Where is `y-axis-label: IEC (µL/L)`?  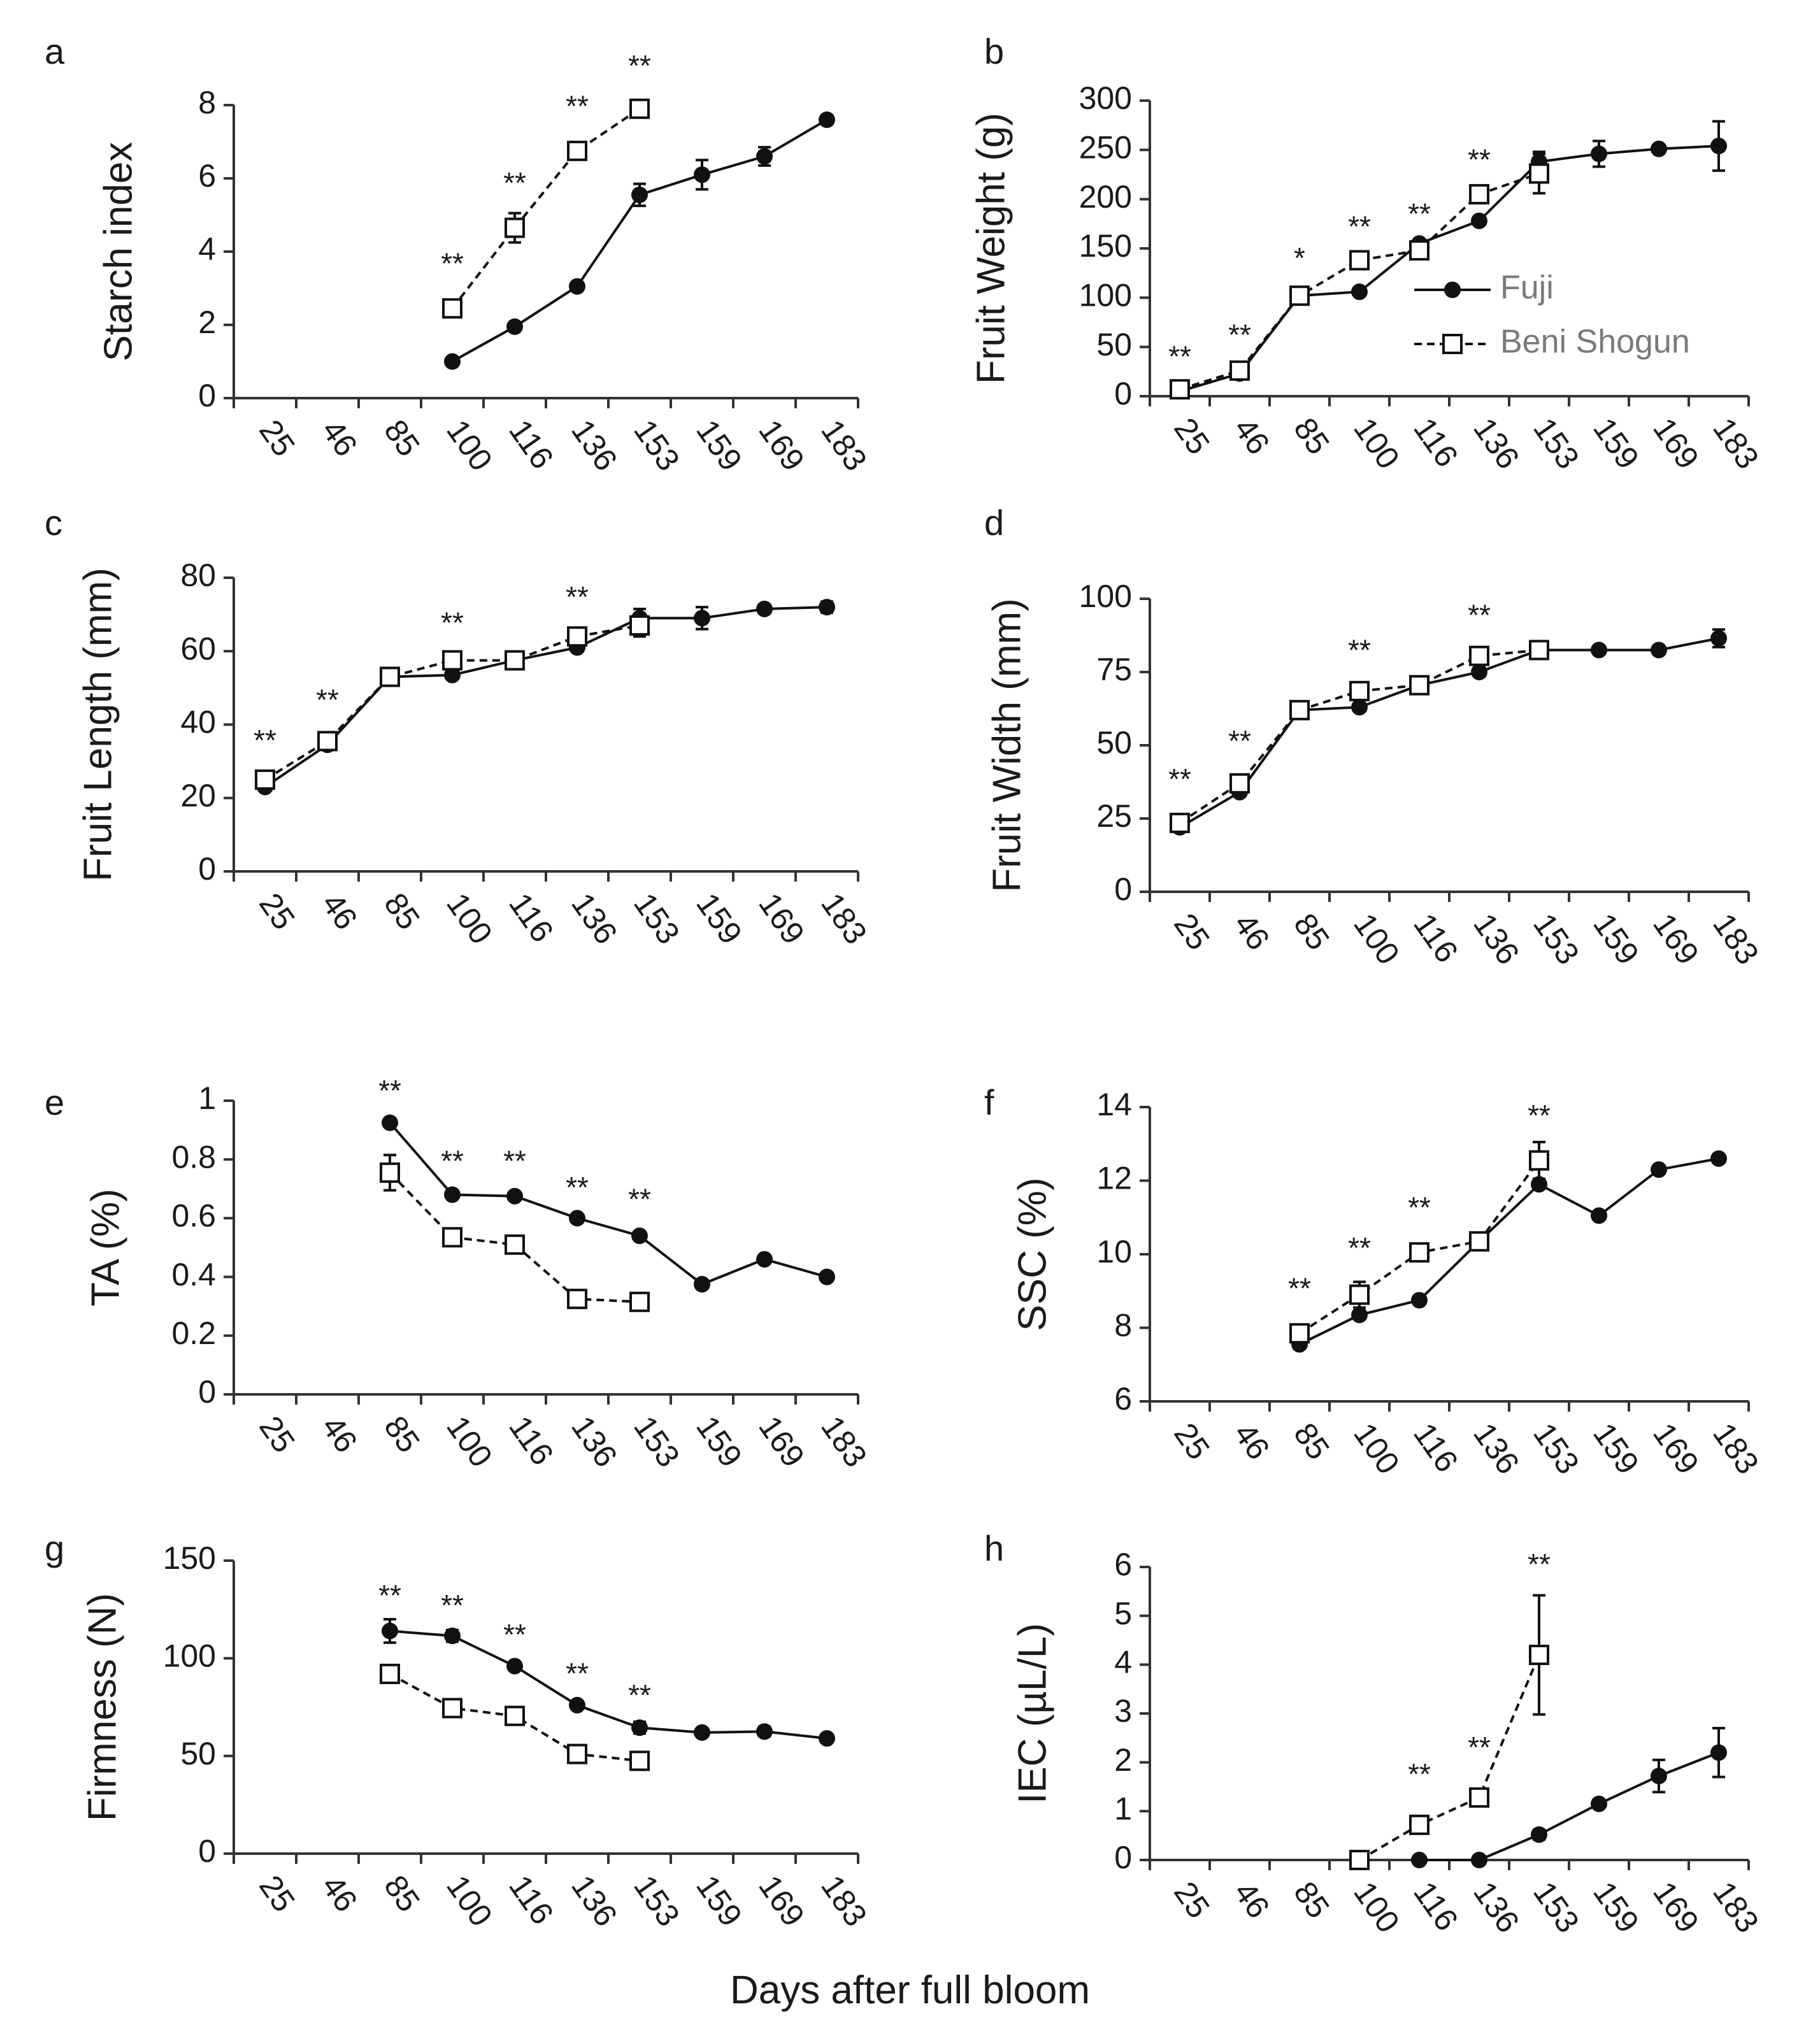 y-axis-label: IEC (µL/L) is located at coordinates (1032, 1714).